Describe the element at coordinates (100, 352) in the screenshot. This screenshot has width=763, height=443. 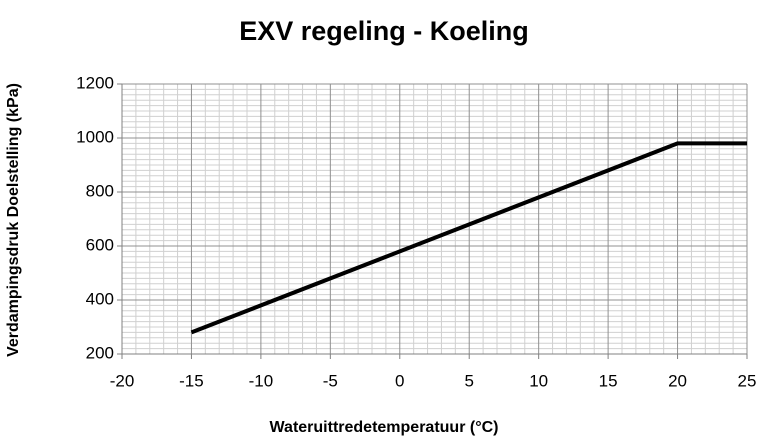
I see `y-tick-label: 200` at that location.